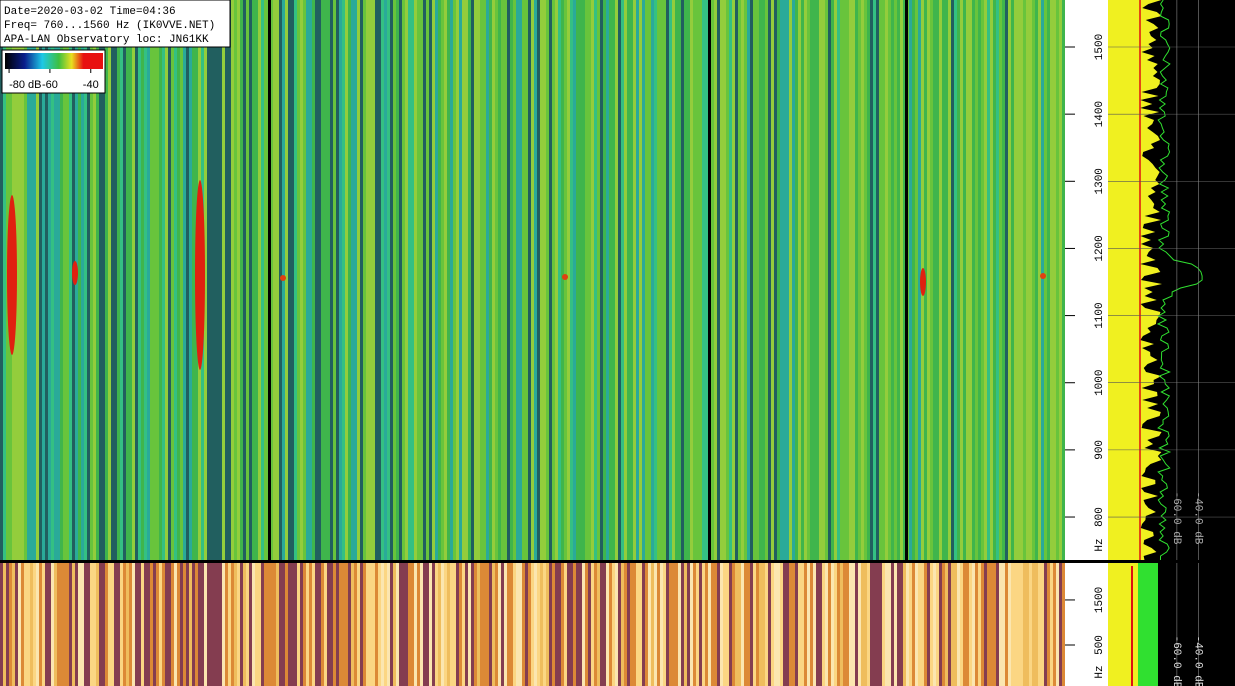  What do you see at coordinates (1100, 315) in the screenshot?
I see `y-tick-label: 1100` at bounding box center [1100, 315].